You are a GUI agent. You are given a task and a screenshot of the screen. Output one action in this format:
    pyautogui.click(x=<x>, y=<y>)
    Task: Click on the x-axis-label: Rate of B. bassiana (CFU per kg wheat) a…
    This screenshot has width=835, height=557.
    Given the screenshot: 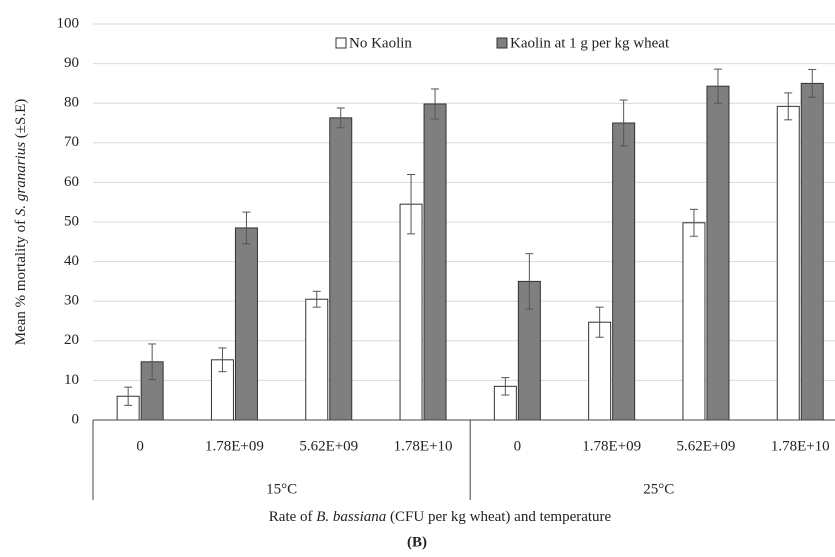 What is the action you would take?
    pyautogui.click(x=440, y=517)
    